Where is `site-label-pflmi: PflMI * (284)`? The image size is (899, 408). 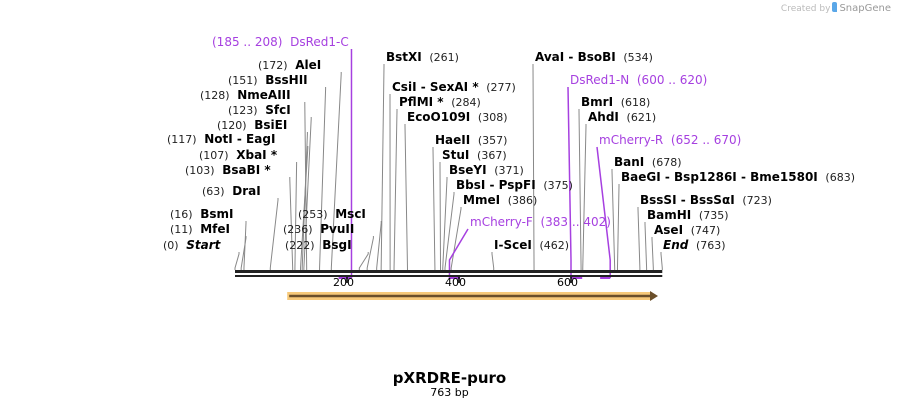 site-label-pflmi: PflMI * (284) is located at coordinates (440, 102).